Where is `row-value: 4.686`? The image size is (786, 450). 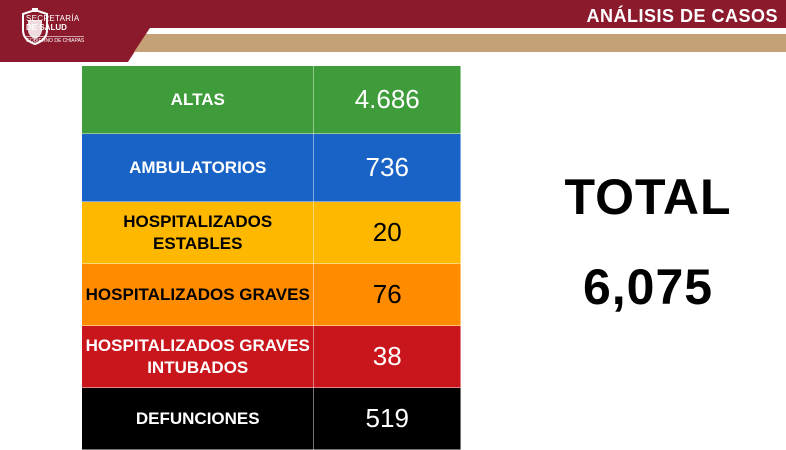 row-value: 4.686 is located at coordinates (387, 99).